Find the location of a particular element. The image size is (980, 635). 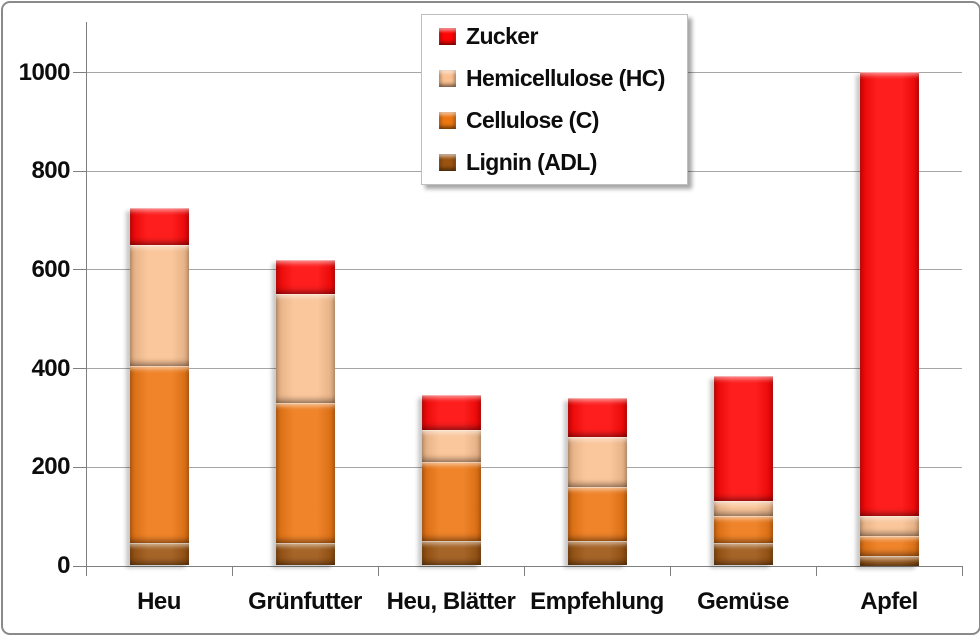

bar-segment-cellulose-c-apfel is located at coordinates (889, 545).